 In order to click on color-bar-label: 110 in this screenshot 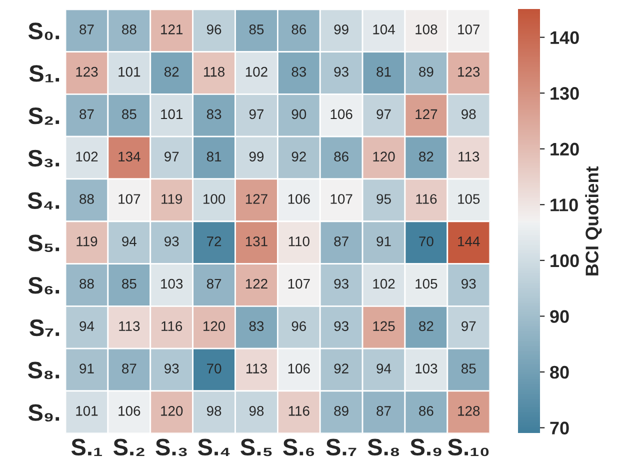, I will do `click(564, 205)`.